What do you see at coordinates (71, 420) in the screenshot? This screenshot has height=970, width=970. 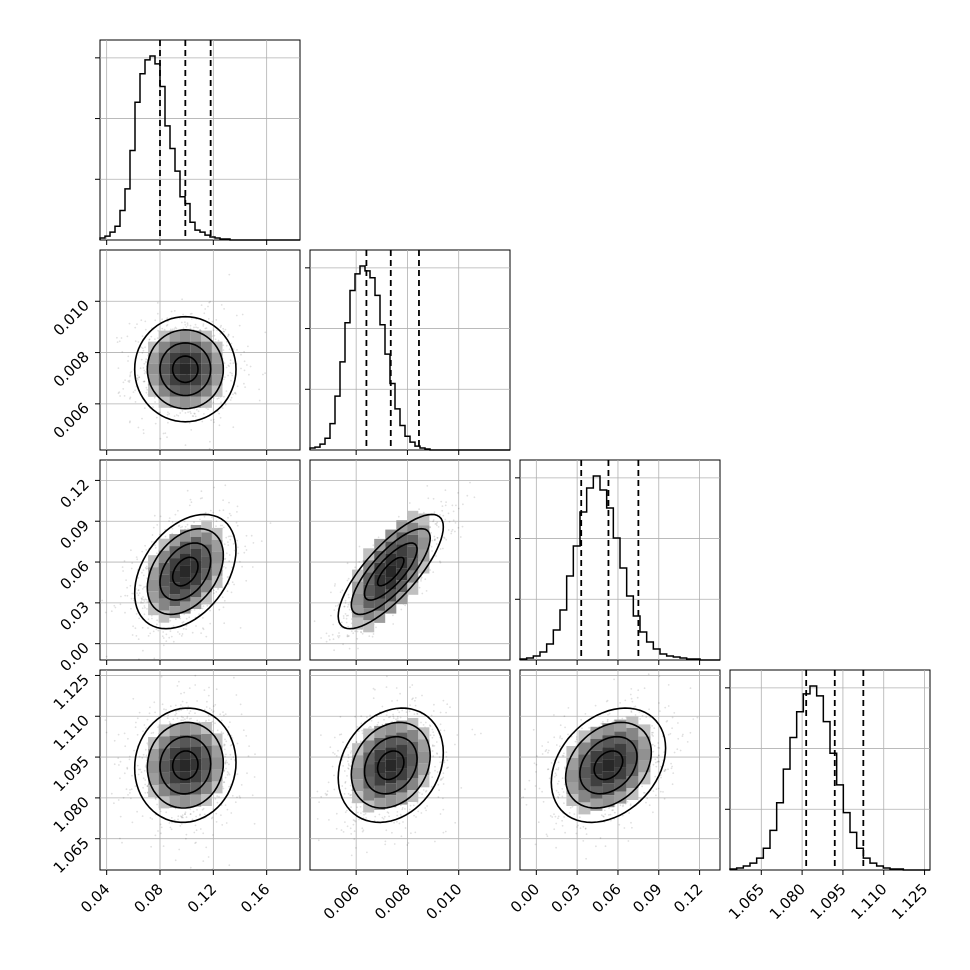 I see `y-tick-label: 0.006` at bounding box center [71, 420].